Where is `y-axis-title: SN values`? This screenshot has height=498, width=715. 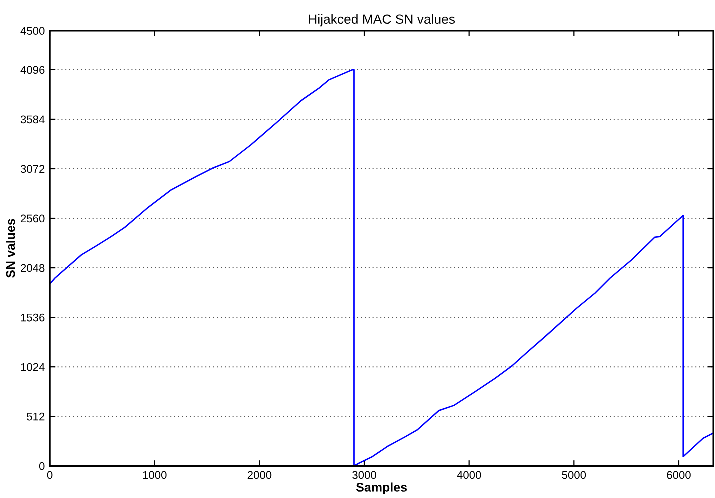
y-axis-title: SN values is located at coordinates (11, 248).